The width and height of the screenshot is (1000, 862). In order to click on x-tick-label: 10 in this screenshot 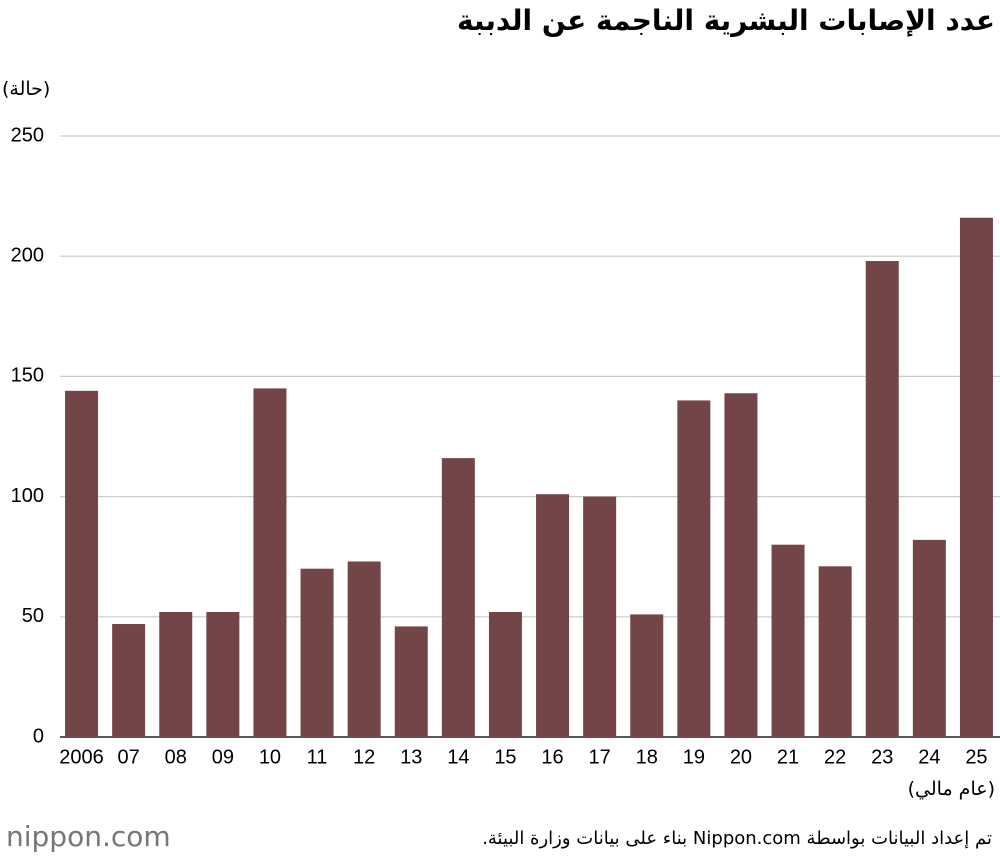, I will do `click(270, 757)`.